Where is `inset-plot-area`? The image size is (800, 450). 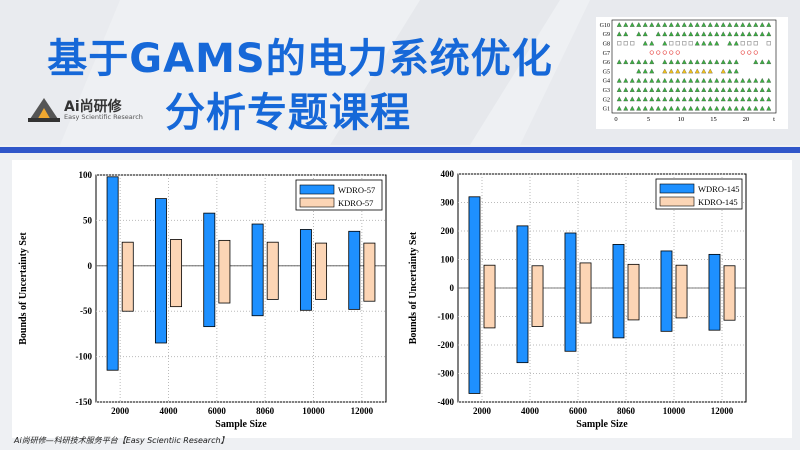
inset-plot-area is located at coordinates (694, 66).